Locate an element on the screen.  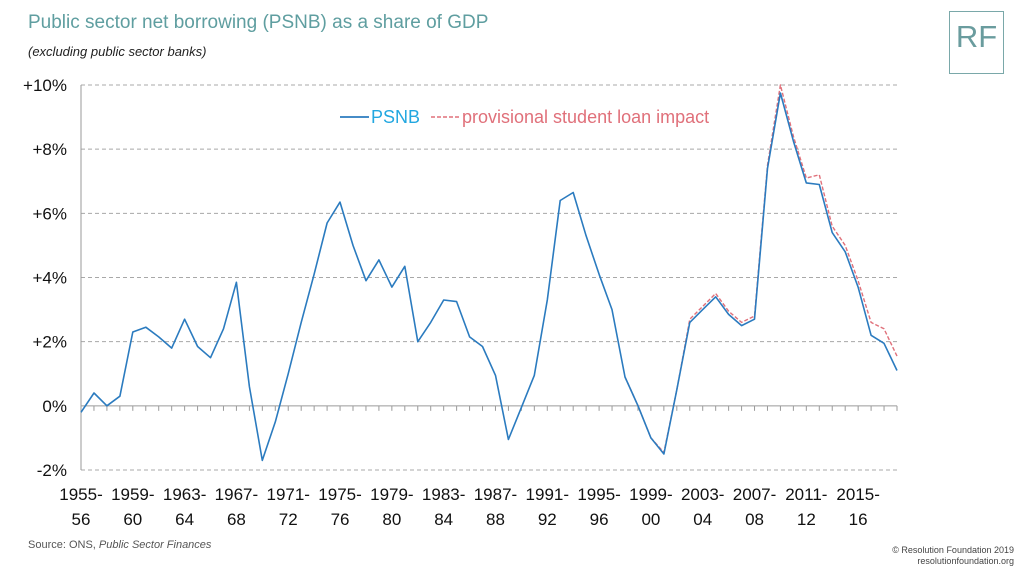
x-tick-label: 1983- is located at coordinates (443, 494).